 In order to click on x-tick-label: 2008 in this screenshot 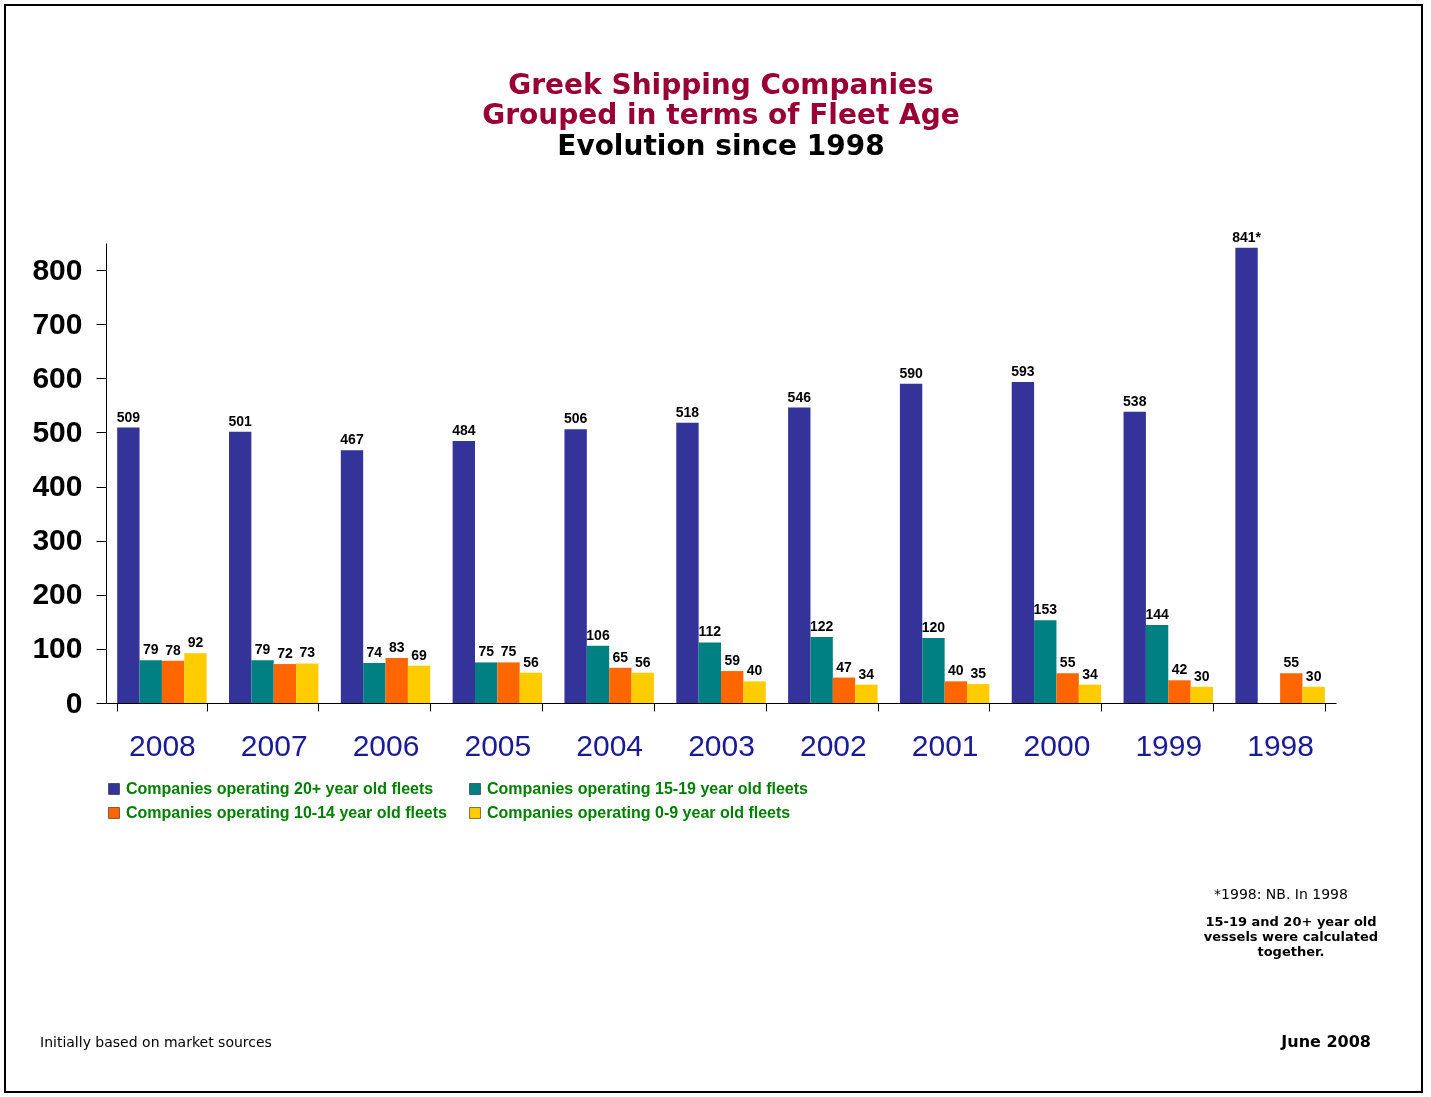, I will do `click(162, 745)`.